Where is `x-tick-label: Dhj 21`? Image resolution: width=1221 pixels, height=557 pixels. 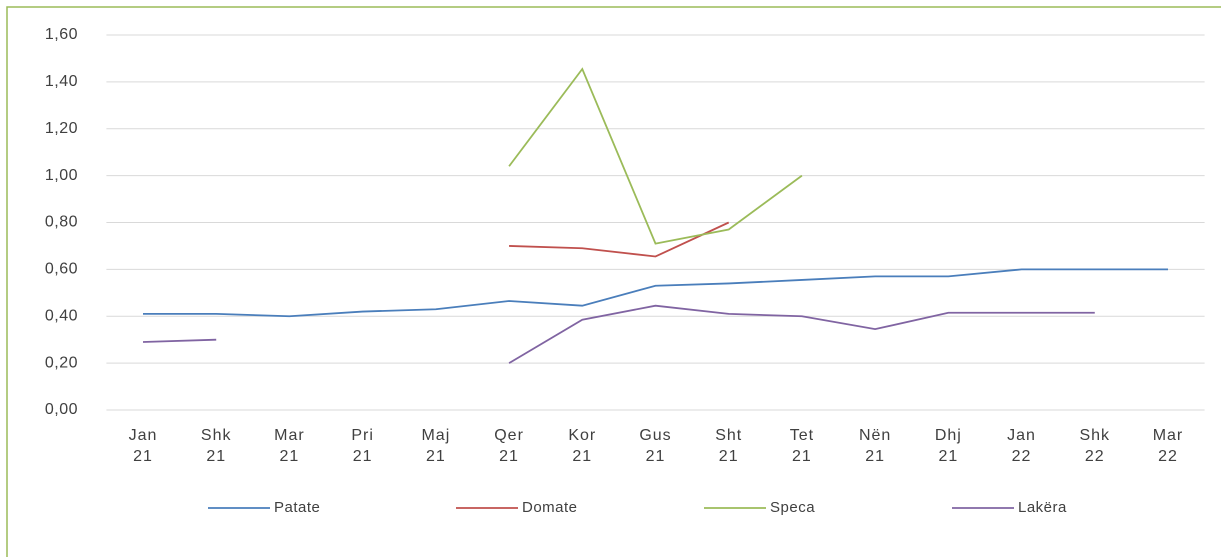 x-tick-label: Dhj 21 is located at coordinates (948, 446).